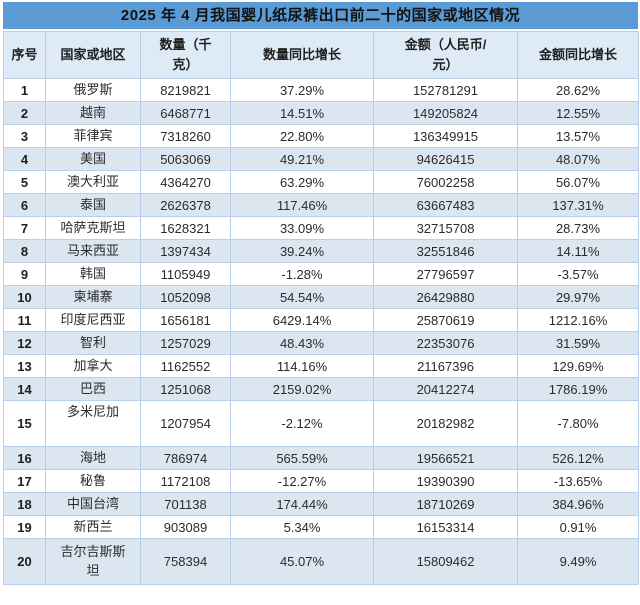 Image resolution: width=640 pixels, height=605 pixels. I want to click on amount-yoy-cell: -3.57%, so click(578, 274).